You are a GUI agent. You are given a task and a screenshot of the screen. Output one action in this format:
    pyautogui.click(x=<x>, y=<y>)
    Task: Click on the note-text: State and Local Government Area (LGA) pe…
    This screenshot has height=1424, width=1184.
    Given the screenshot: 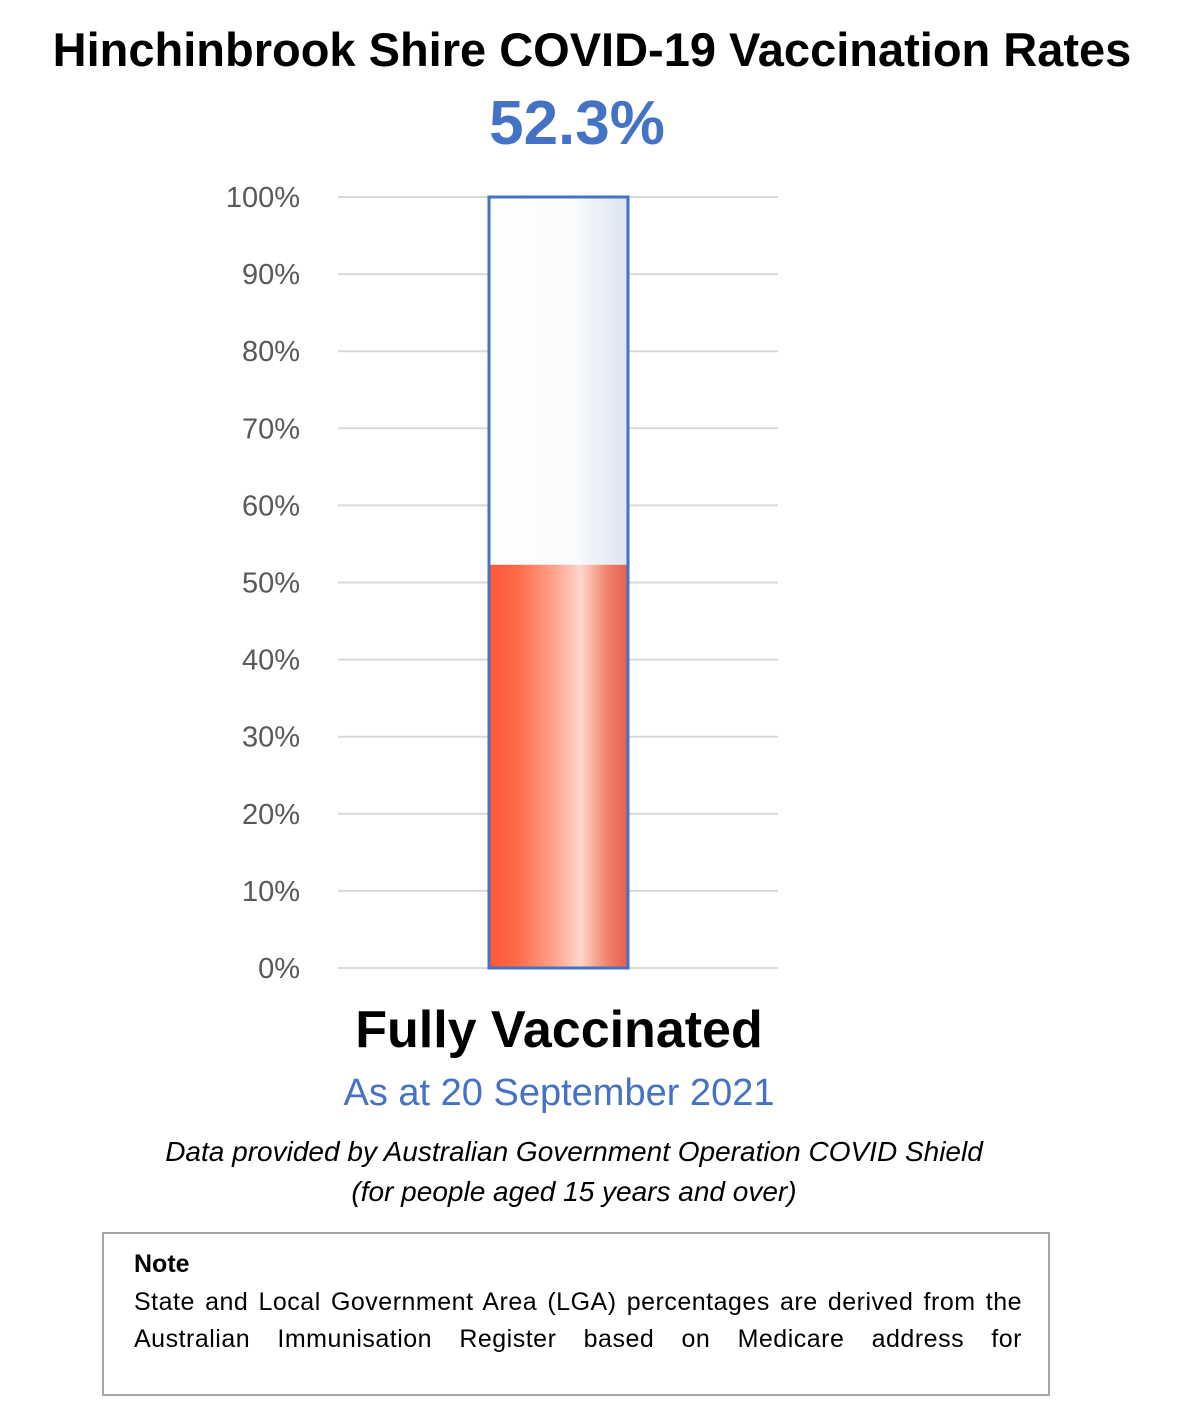 What is the action you would take?
    pyautogui.click(x=578, y=1320)
    